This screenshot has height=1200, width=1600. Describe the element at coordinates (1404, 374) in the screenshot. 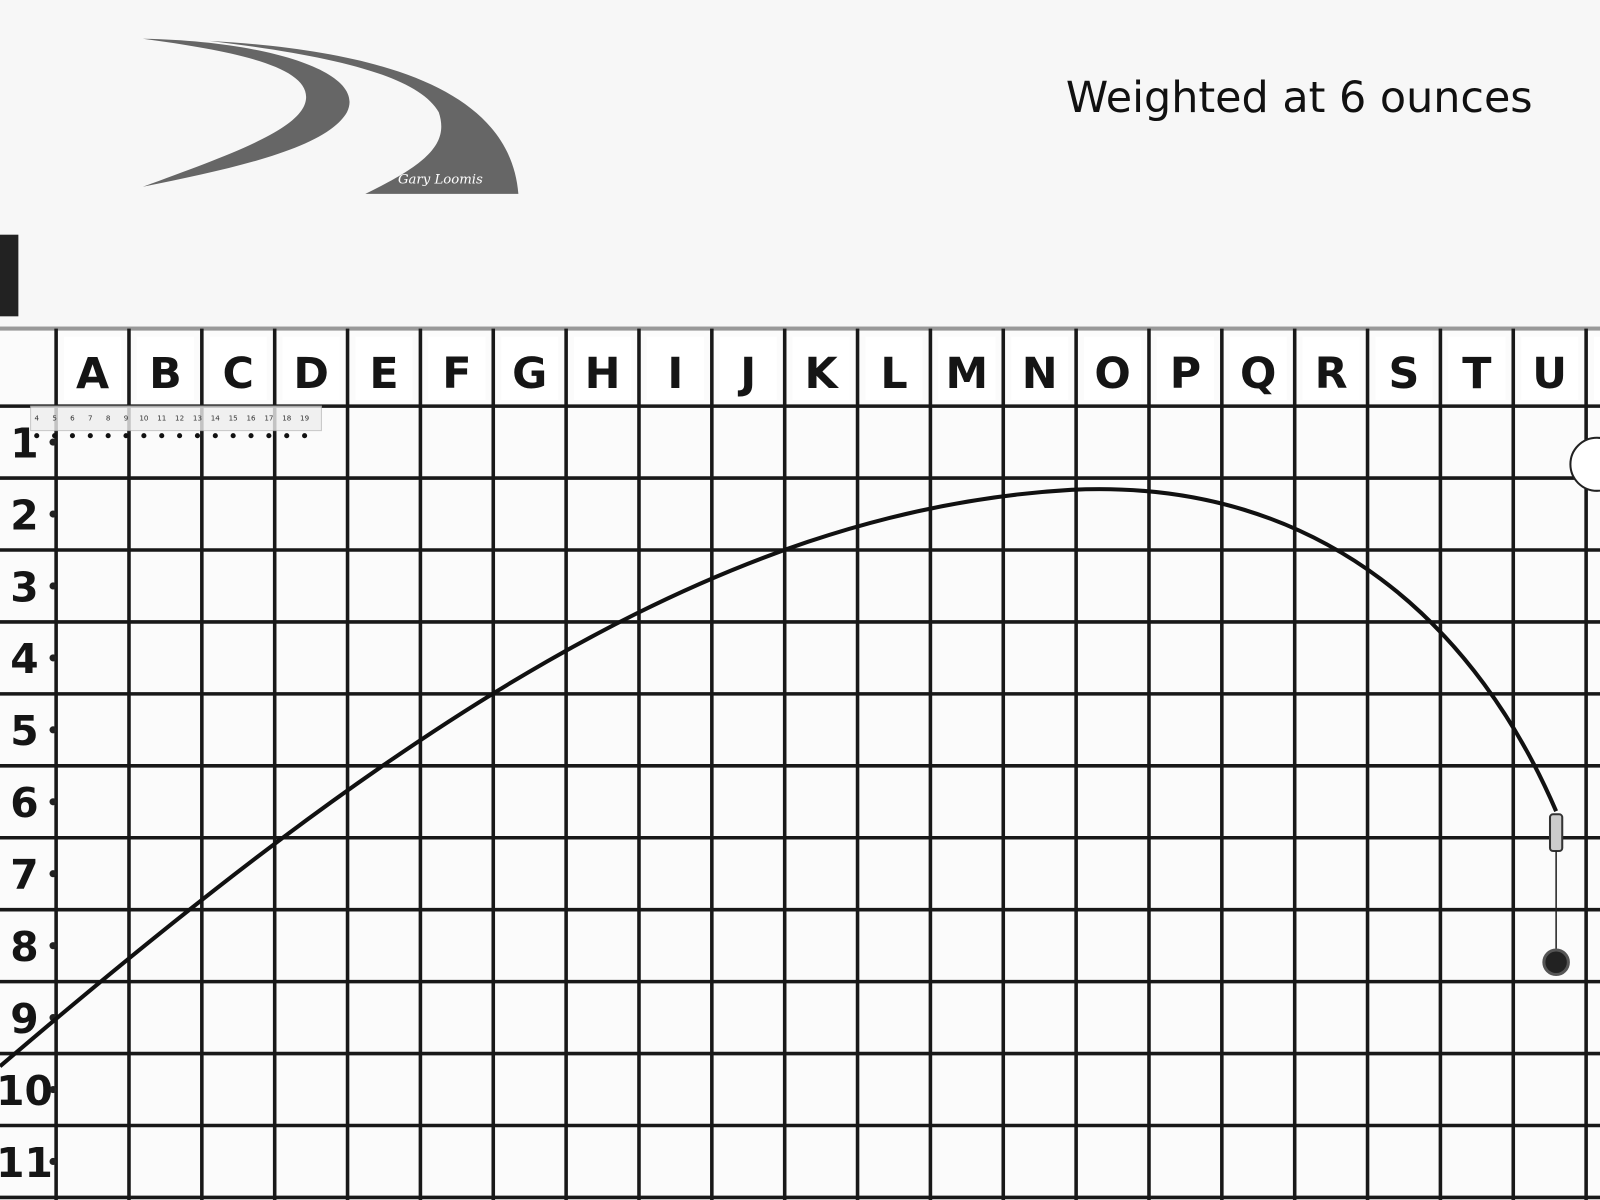

I see `column-label: S` at that location.